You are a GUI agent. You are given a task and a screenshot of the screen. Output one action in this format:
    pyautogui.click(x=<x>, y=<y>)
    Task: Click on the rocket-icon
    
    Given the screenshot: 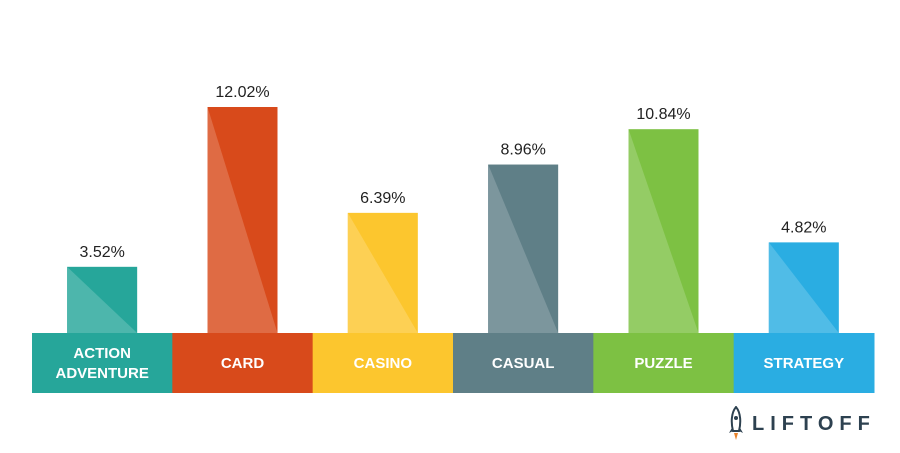 What is the action you would take?
    pyautogui.click(x=736, y=423)
    